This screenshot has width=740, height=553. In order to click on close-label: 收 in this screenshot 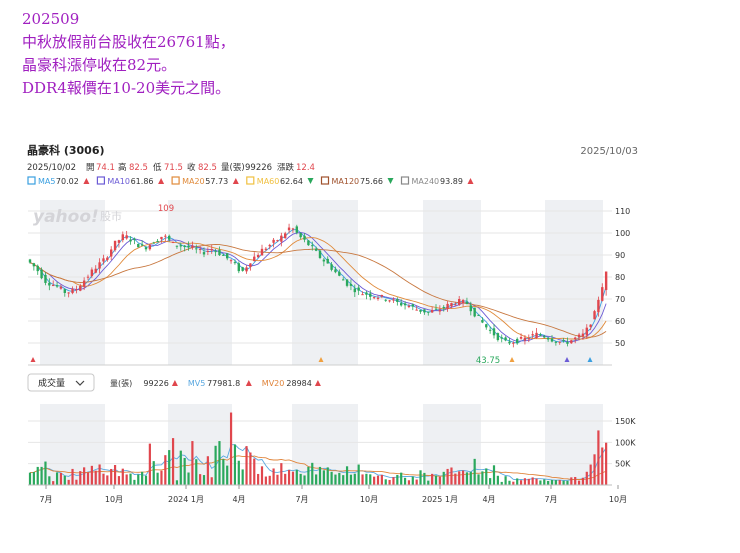, I will do `click(191, 167)`.